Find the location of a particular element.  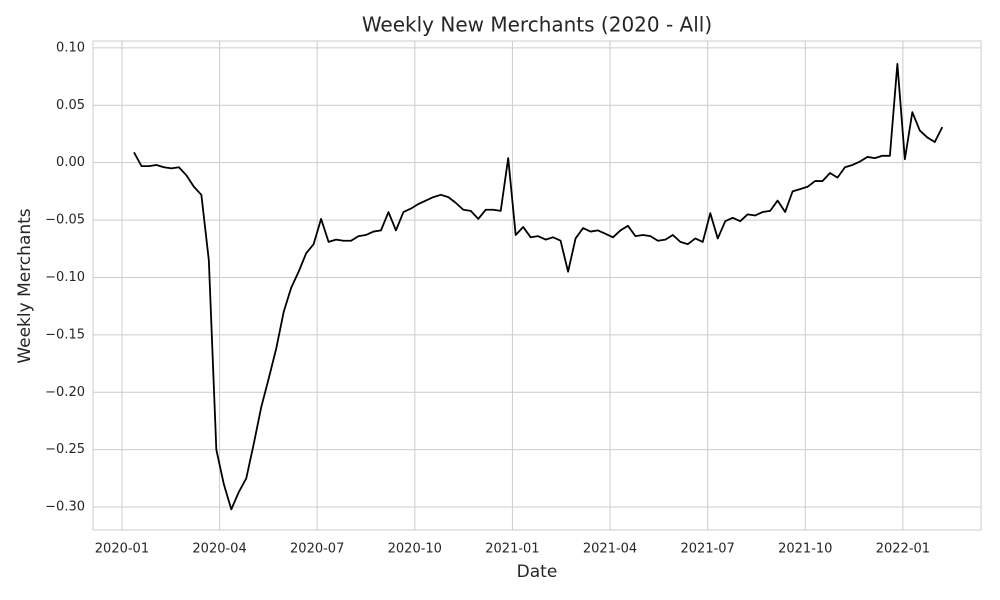

x-tick-label: 2021-04 is located at coordinates (610, 549).